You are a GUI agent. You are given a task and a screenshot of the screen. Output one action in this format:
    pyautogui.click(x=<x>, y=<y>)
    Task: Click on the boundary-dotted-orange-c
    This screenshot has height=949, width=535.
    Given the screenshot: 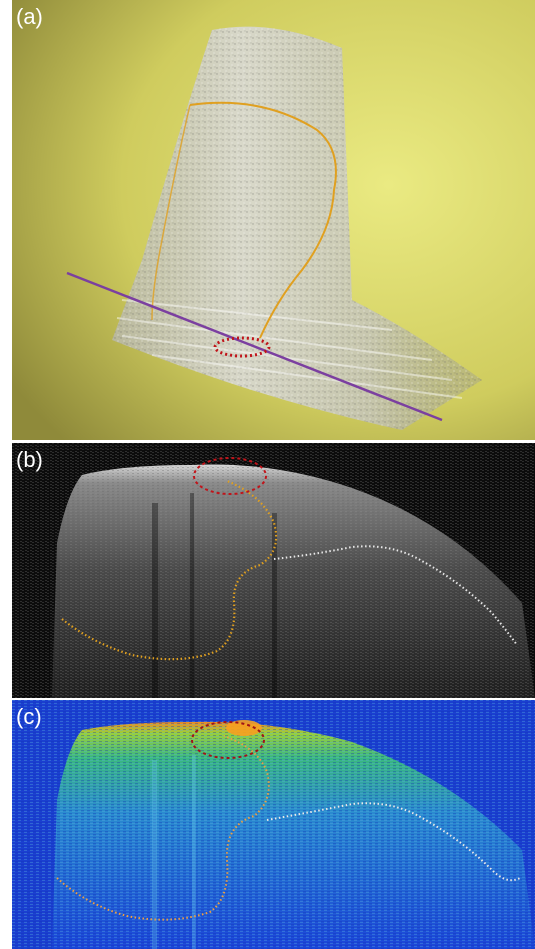 What is the action you would take?
    pyautogui.click(x=163, y=828)
    